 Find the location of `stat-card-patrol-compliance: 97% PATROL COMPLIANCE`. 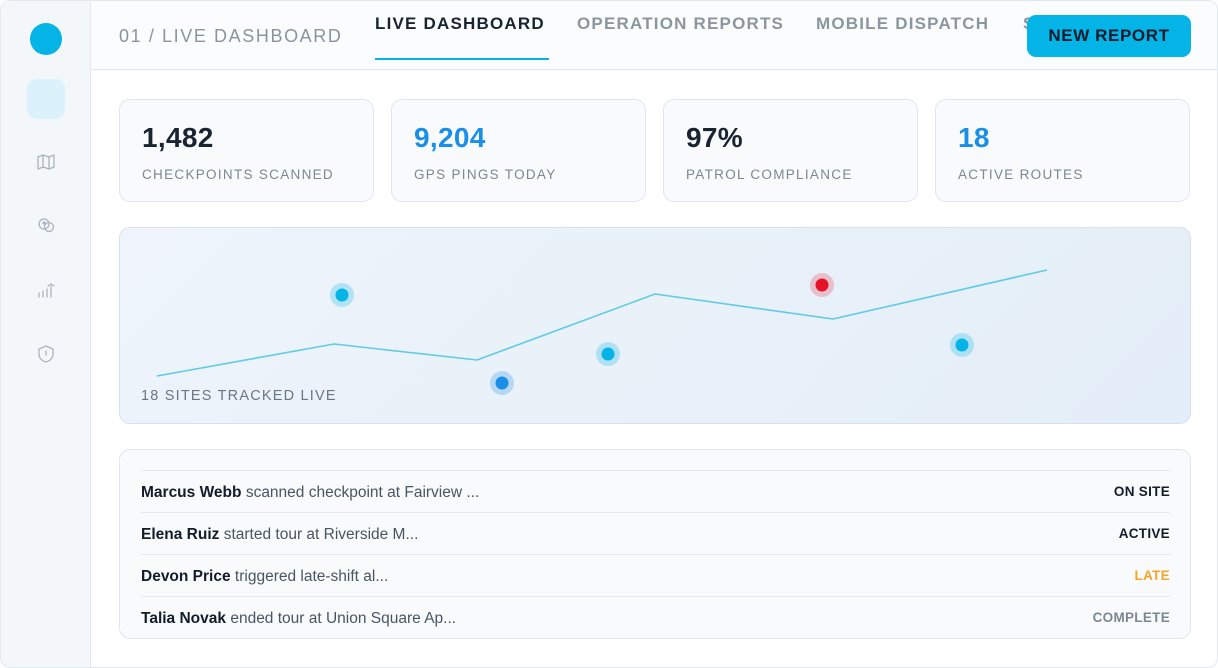

stat-card-patrol-compliance: 97% PATROL COMPLIANCE is located at coordinates (790, 150).